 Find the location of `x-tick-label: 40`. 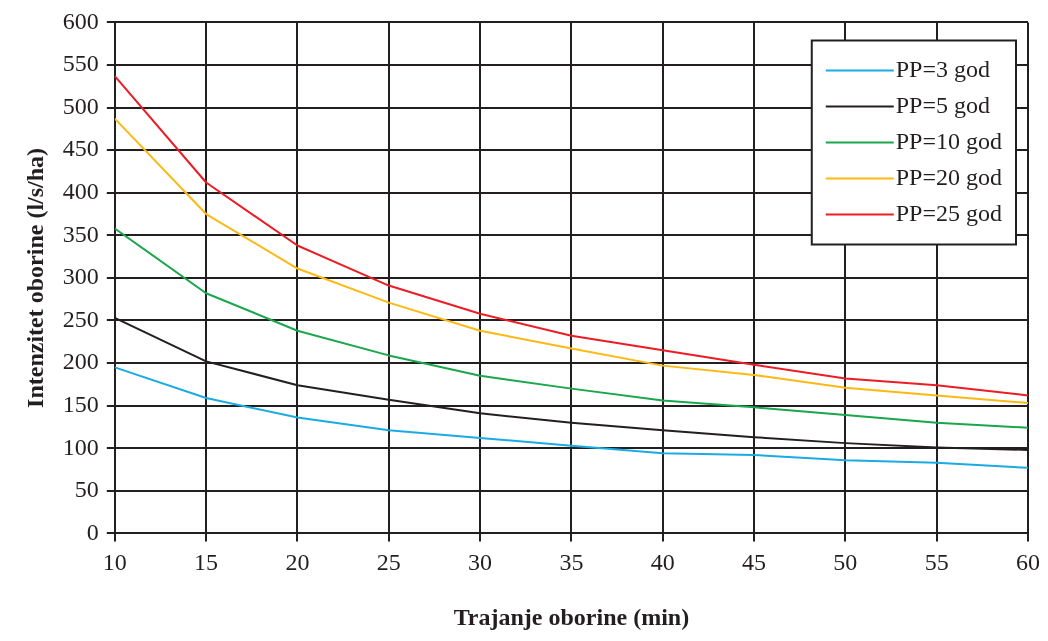

x-tick-label: 40 is located at coordinates (662, 562).